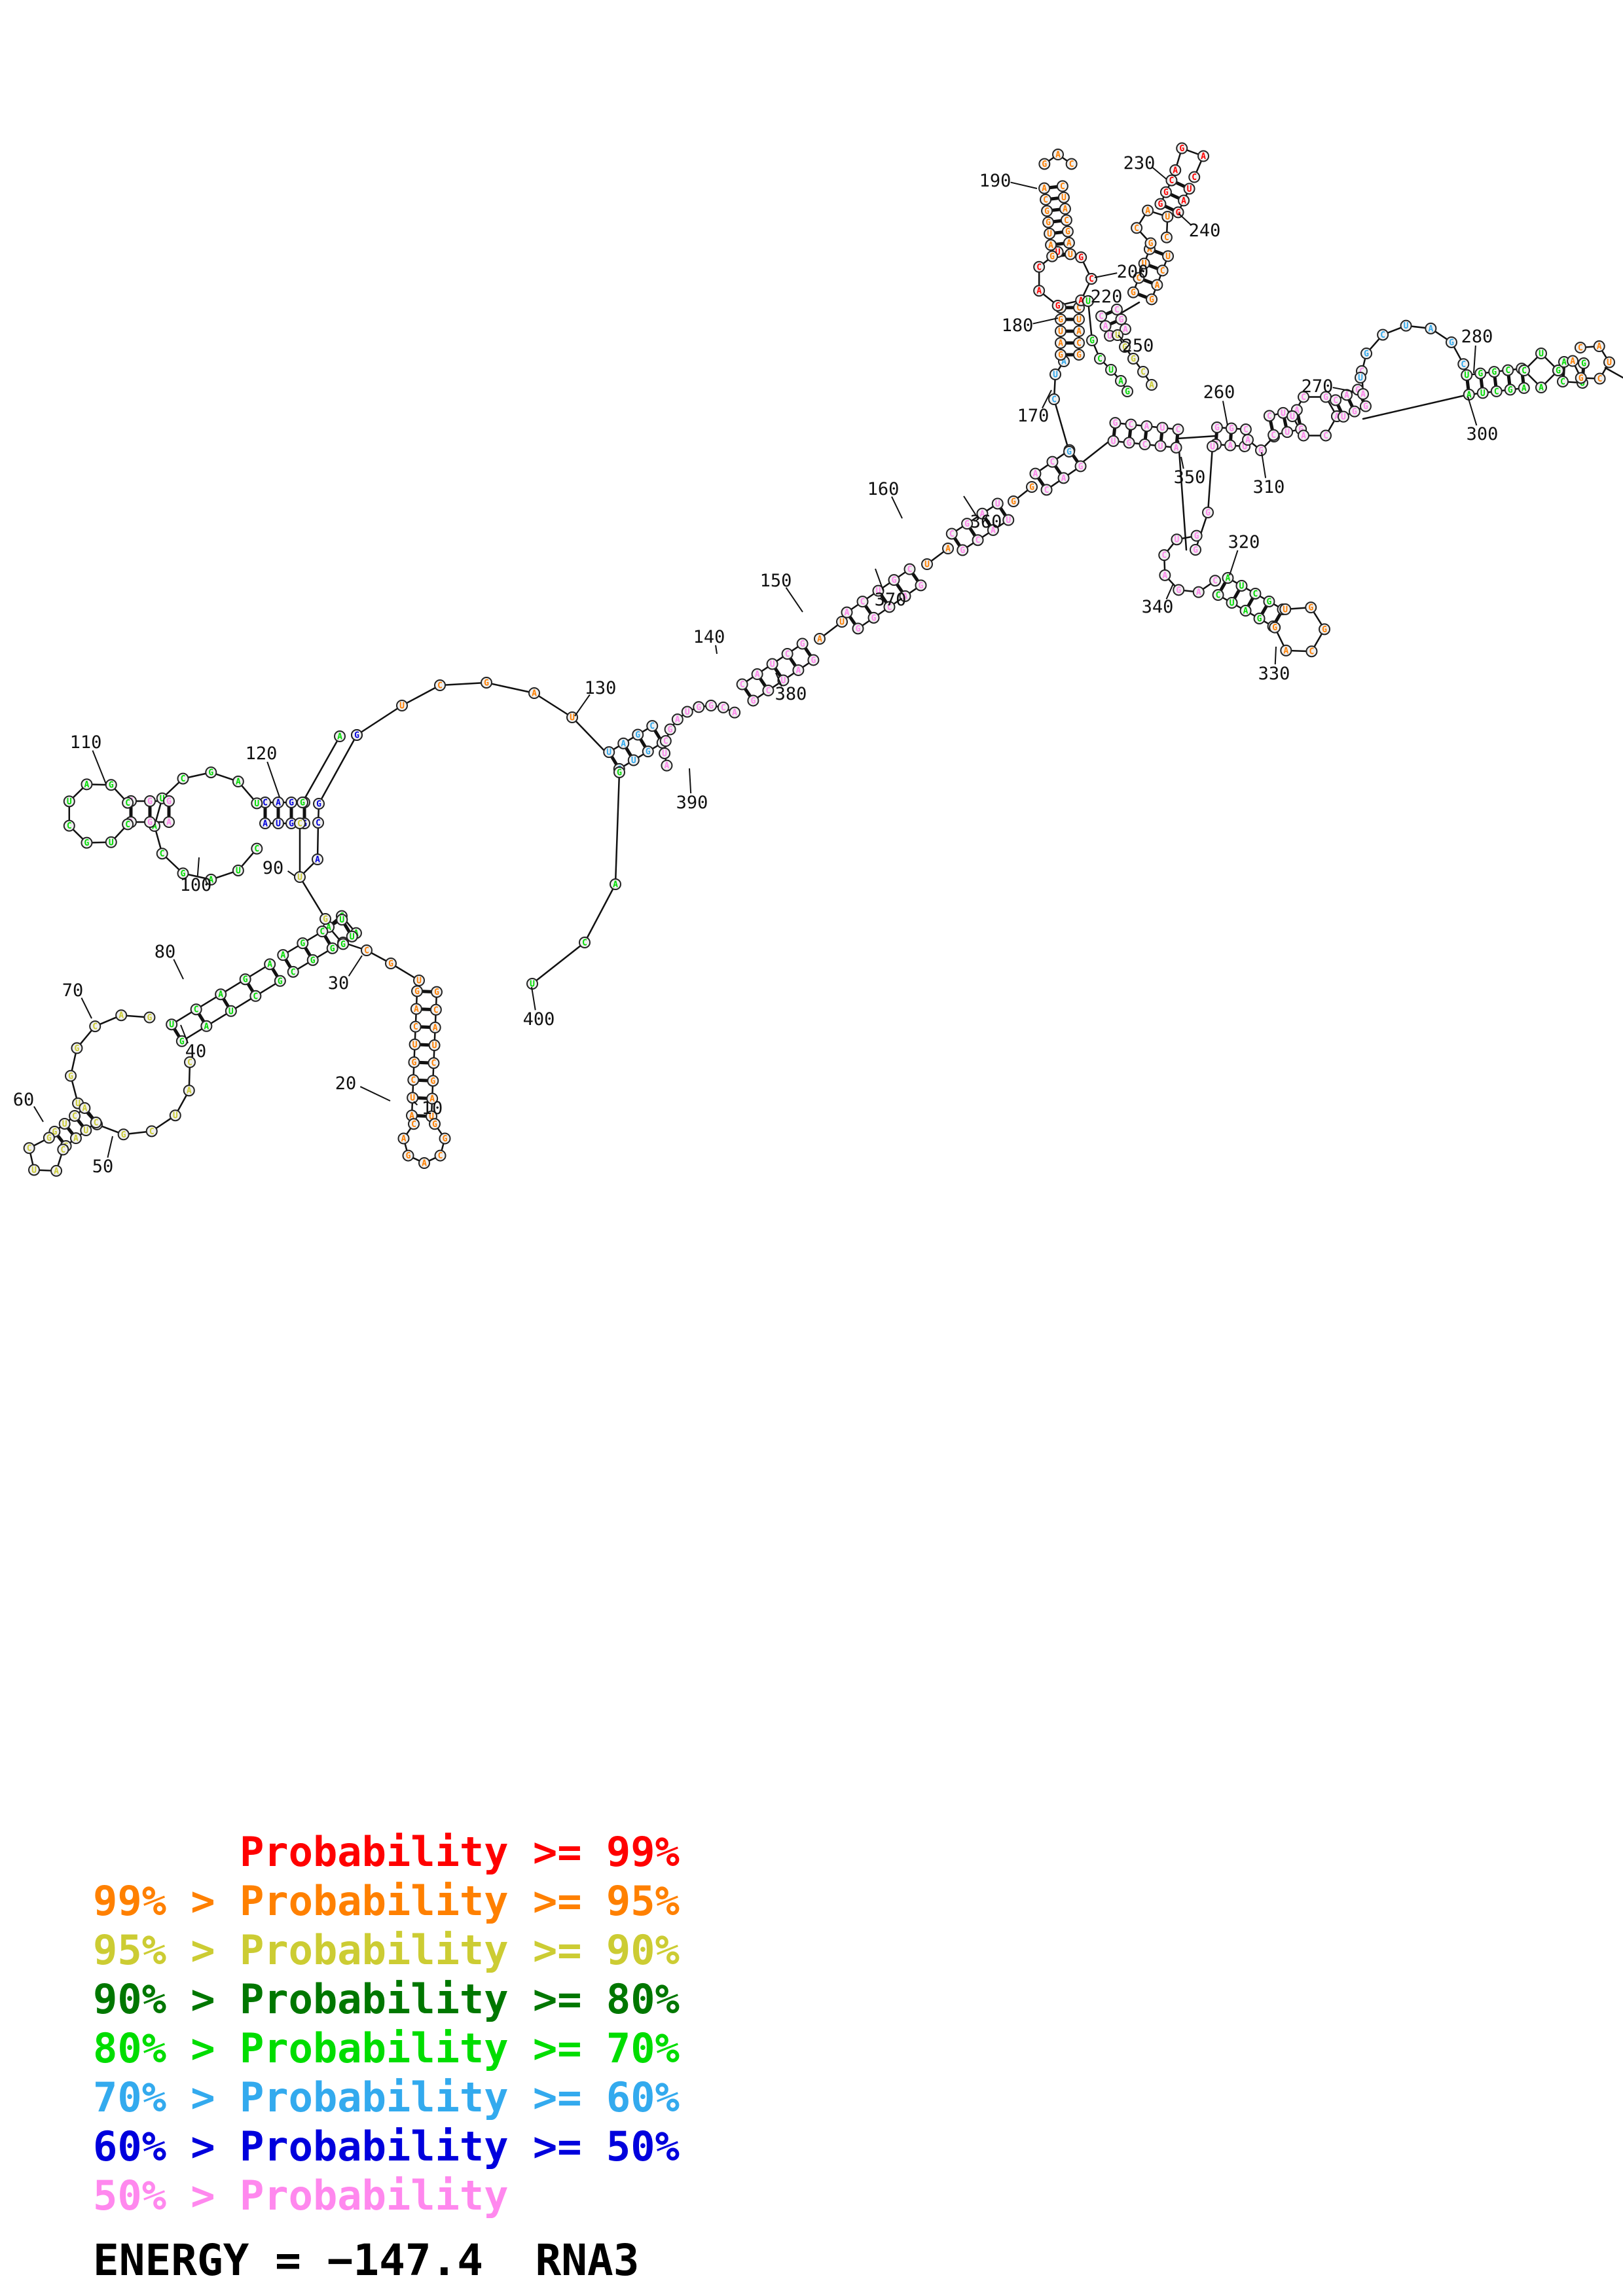 This screenshot has width=1623, height=2296. Describe the element at coordinates (1477, 337) in the screenshot. I see `position-label-280: 280` at that location.